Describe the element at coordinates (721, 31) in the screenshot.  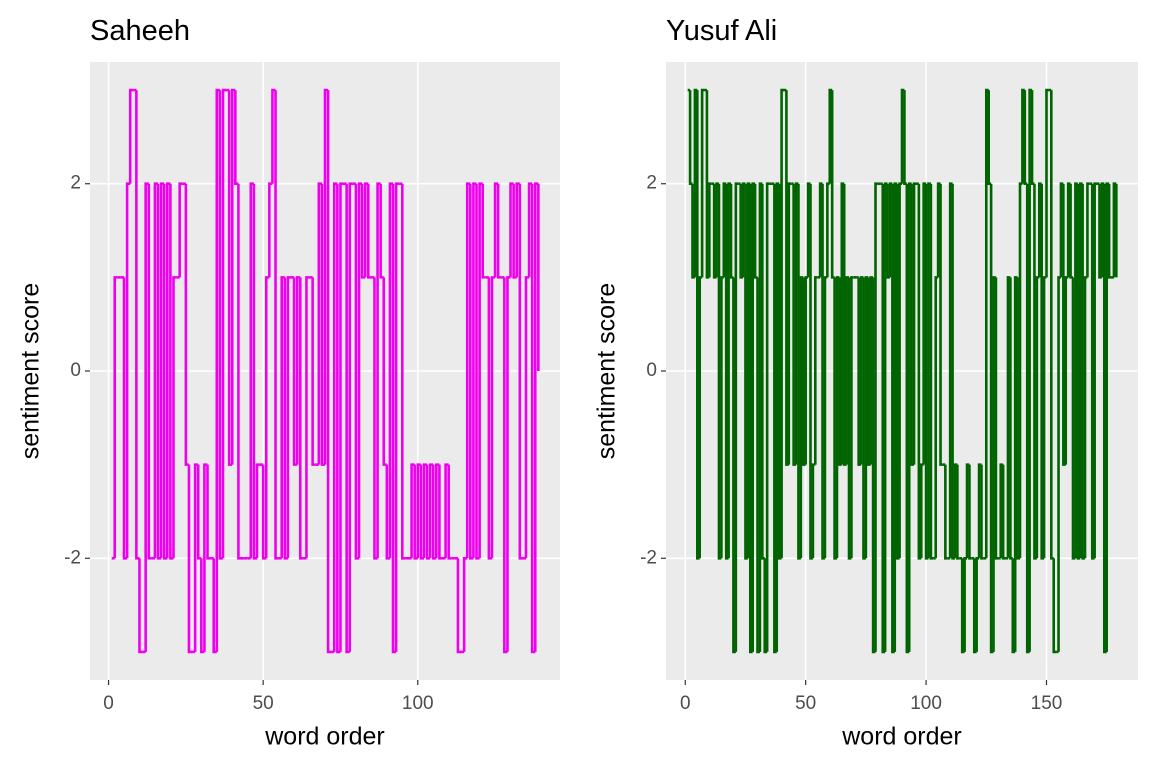
I see `chart-title: Yusuf Ali` at that location.